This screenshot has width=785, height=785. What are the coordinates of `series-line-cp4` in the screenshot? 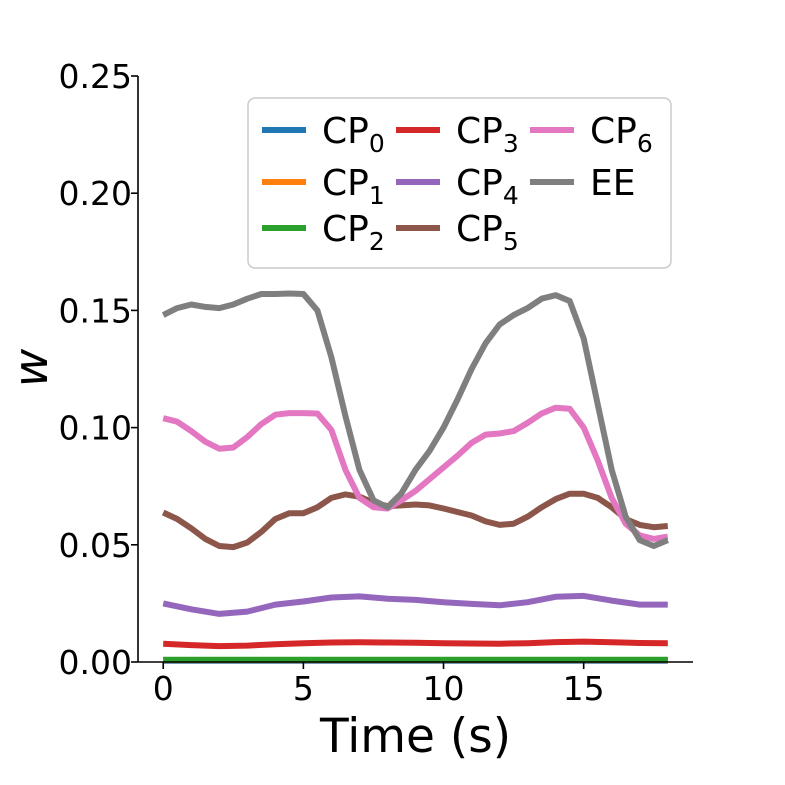 It's located at (415, 604).